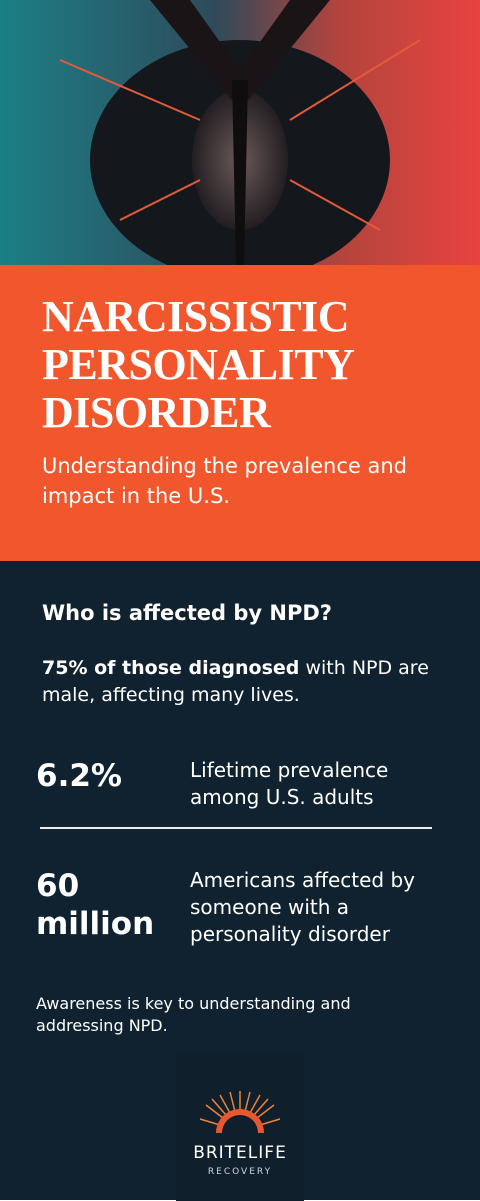 This screenshot has width=480, height=1201. What do you see at coordinates (235, 681) in the screenshot?
I see `intro-rest: with NPD are male, affecting many lives.` at bounding box center [235, 681].